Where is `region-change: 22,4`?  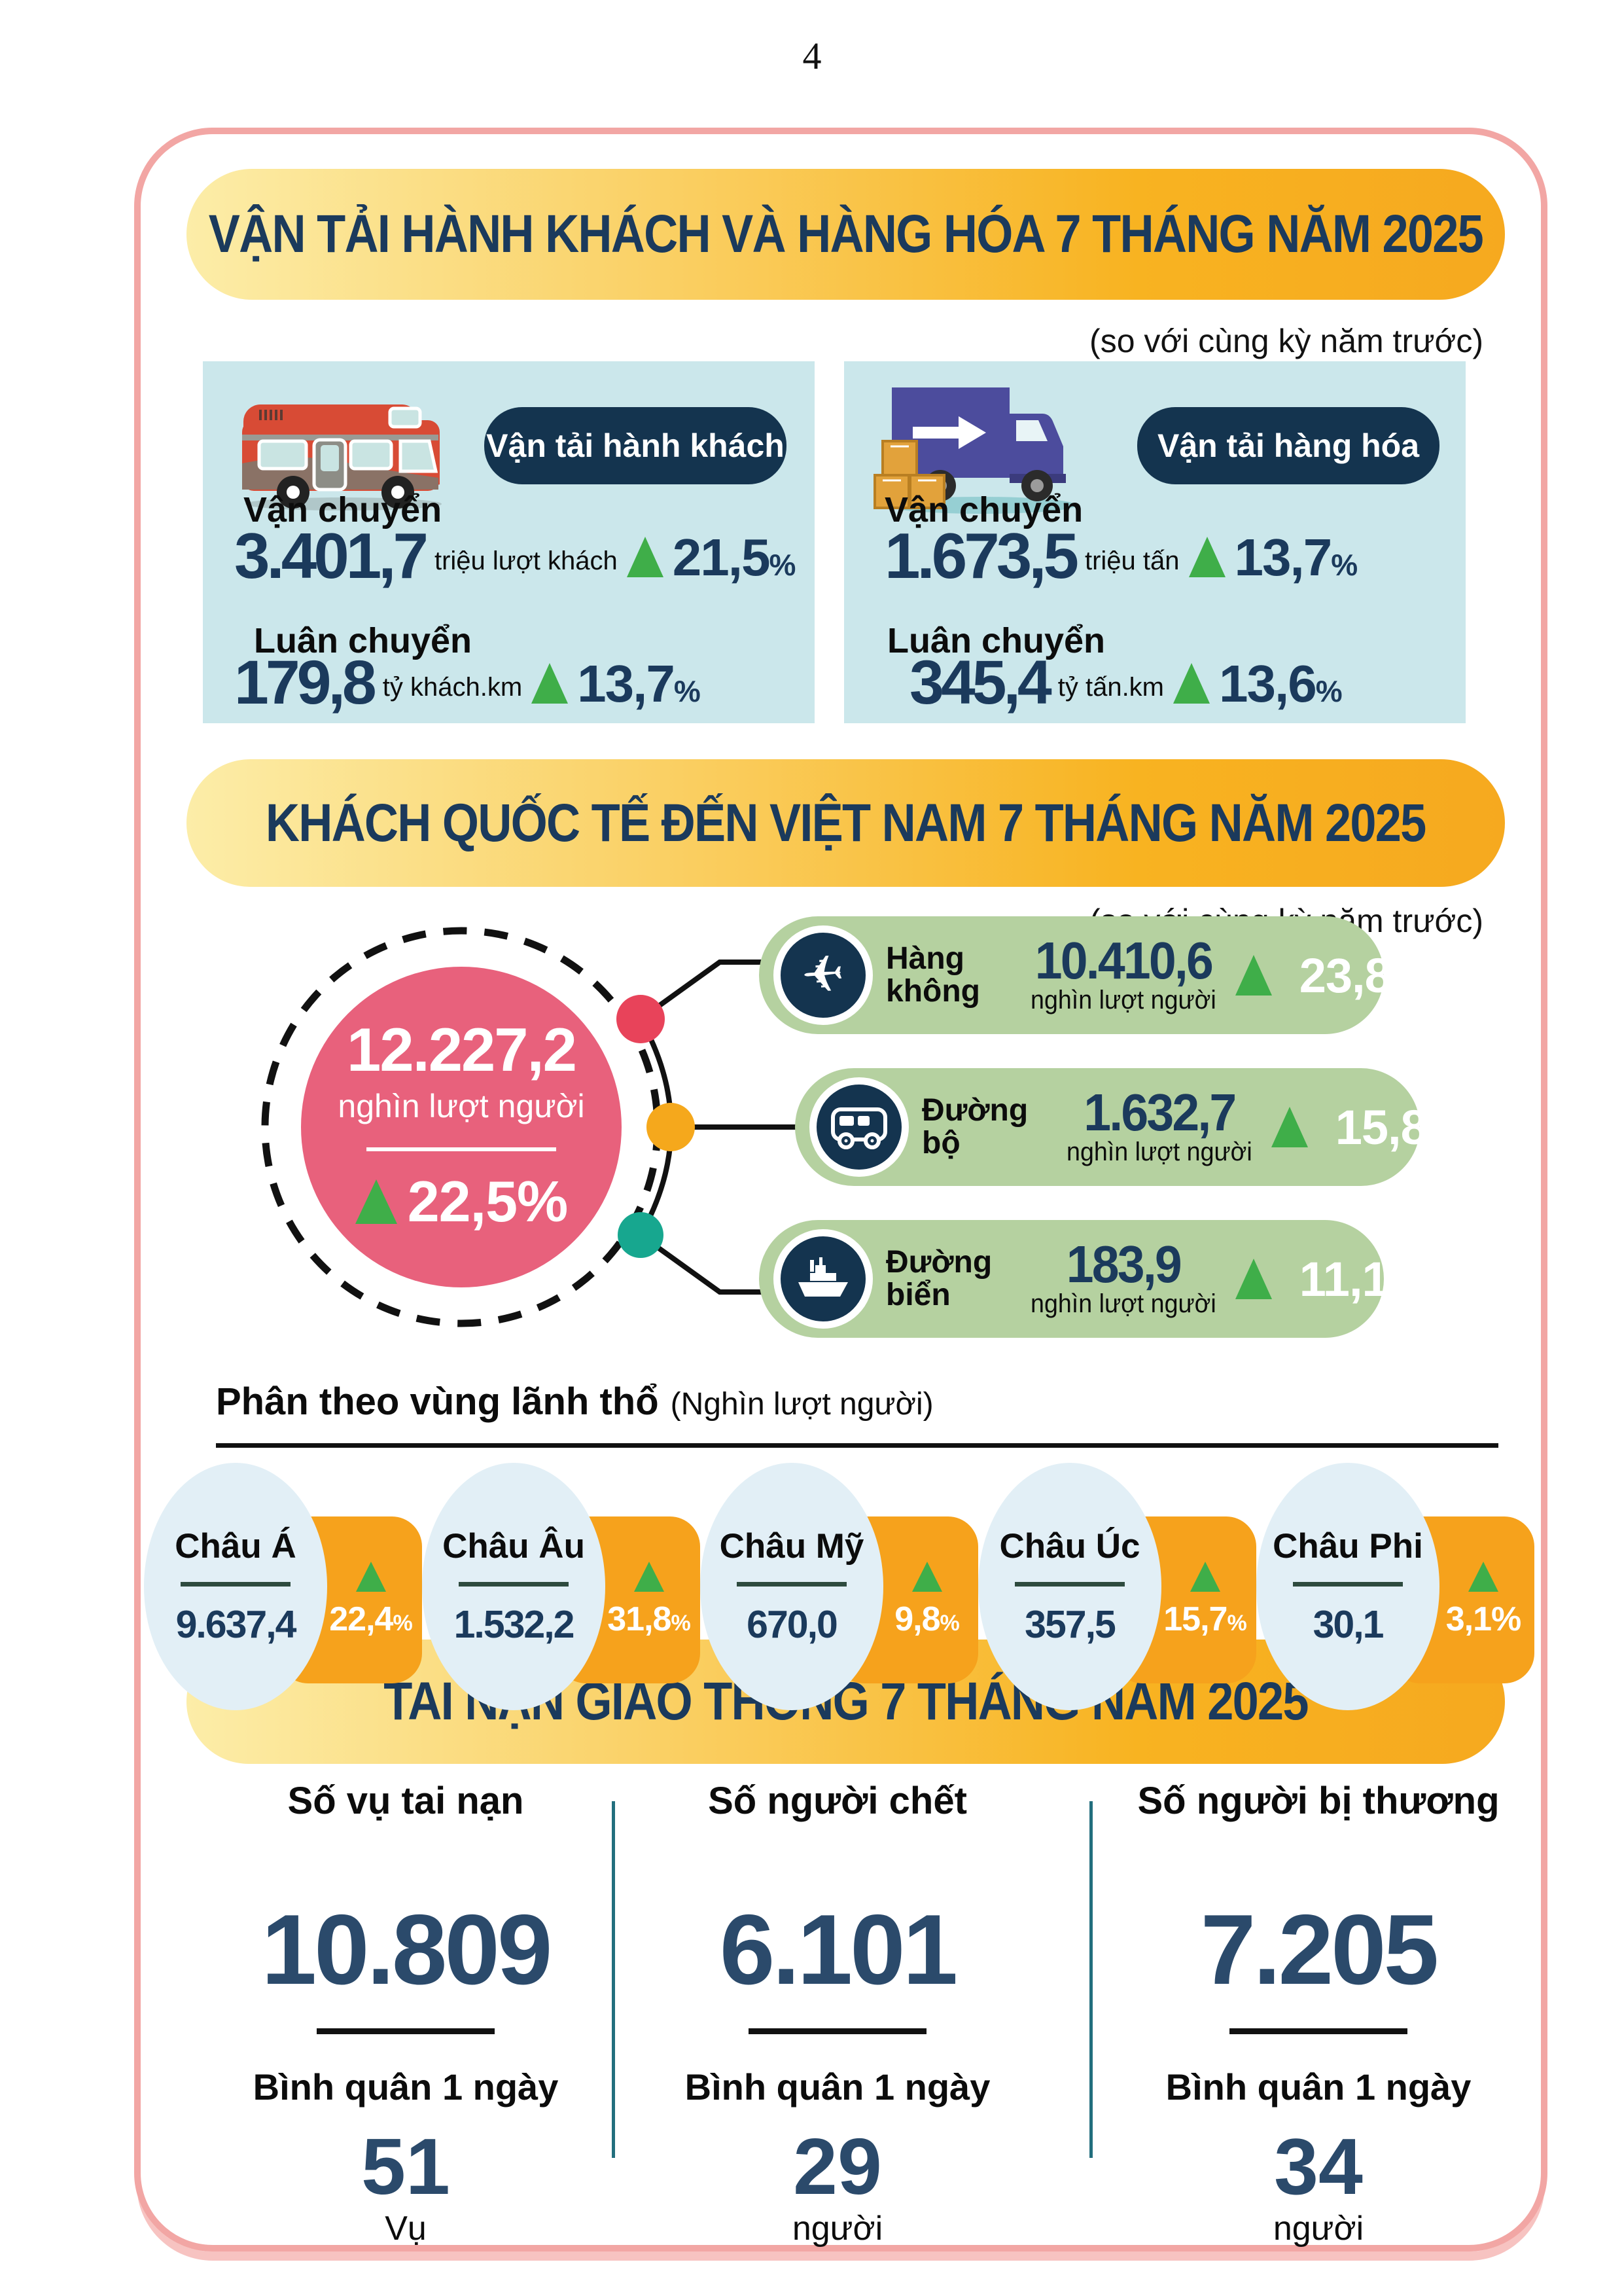 region-change: 22,4 is located at coordinates (361, 1619).